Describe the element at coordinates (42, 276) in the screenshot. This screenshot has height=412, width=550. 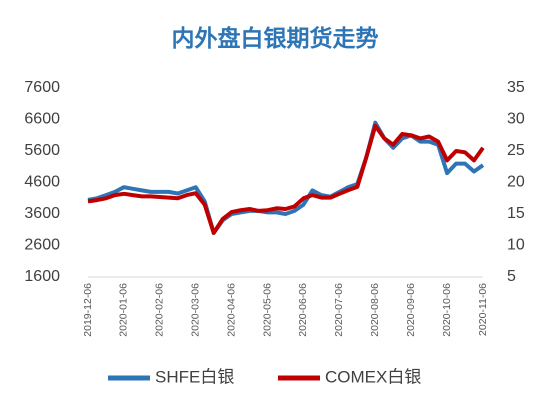
I see `y-tick-label: 1600` at that location.